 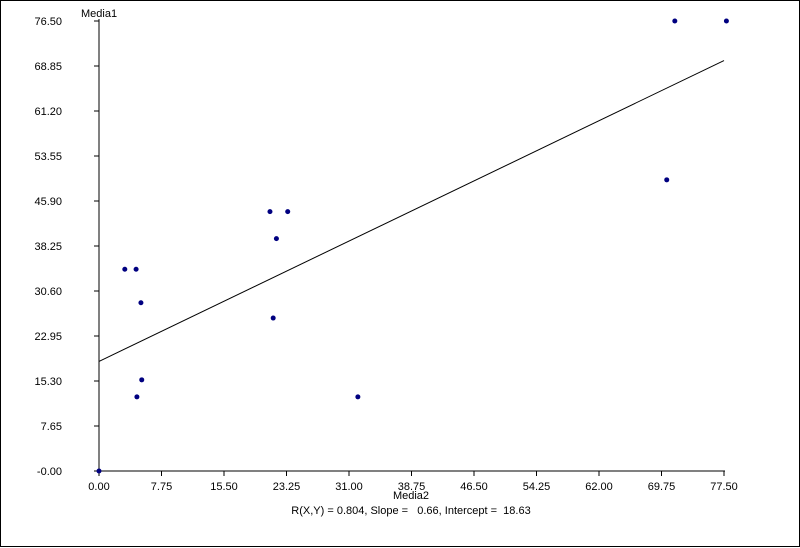 I want to click on x-tick-label: 23.25, so click(x=287, y=487).